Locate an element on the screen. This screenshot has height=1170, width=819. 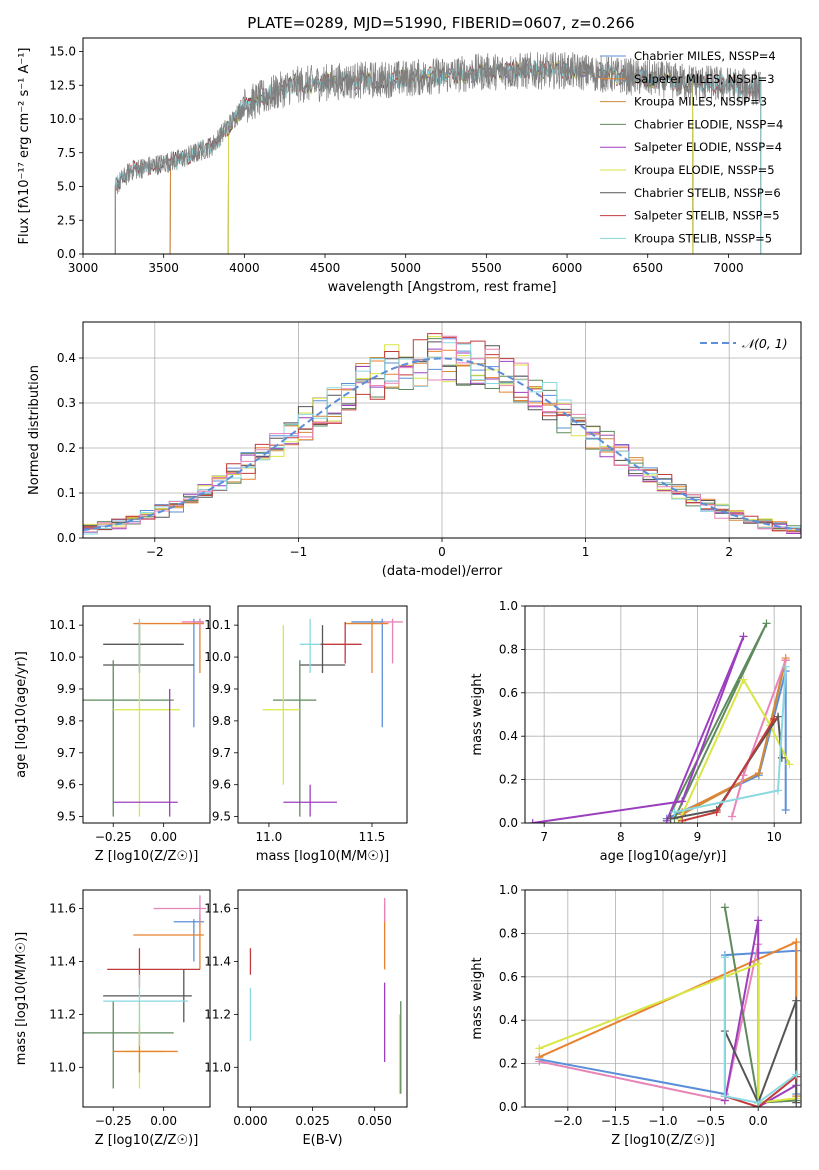
x-tick-label: 4000 is located at coordinates (244, 268).